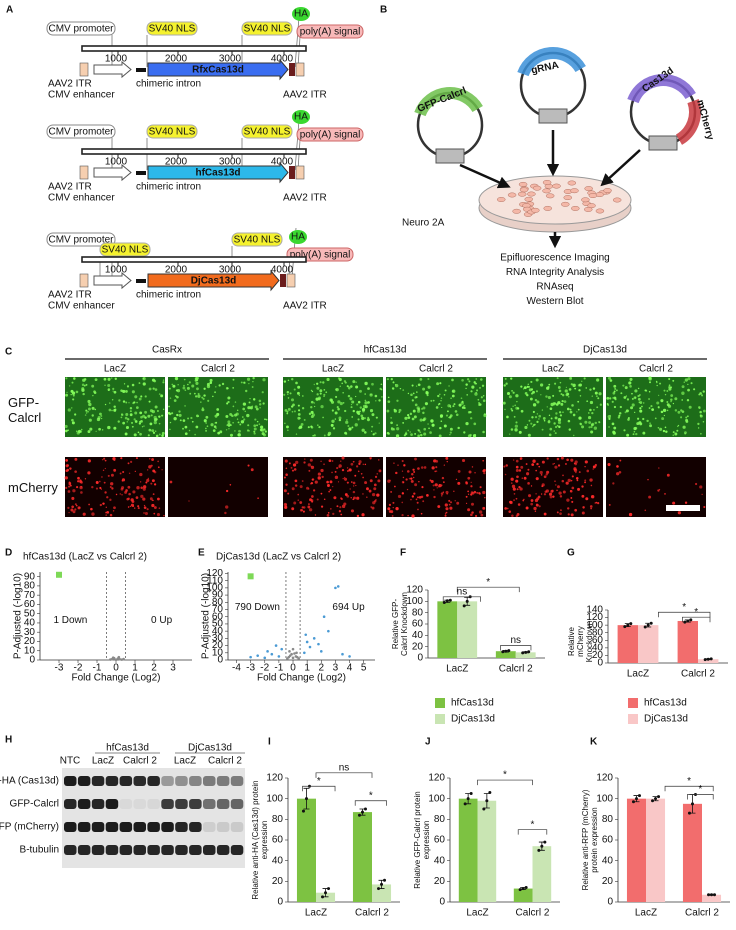 The image size is (736, 930). What do you see at coordinates (515, 640) in the screenshot?
I see `significance-label: ns` at bounding box center [515, 640].